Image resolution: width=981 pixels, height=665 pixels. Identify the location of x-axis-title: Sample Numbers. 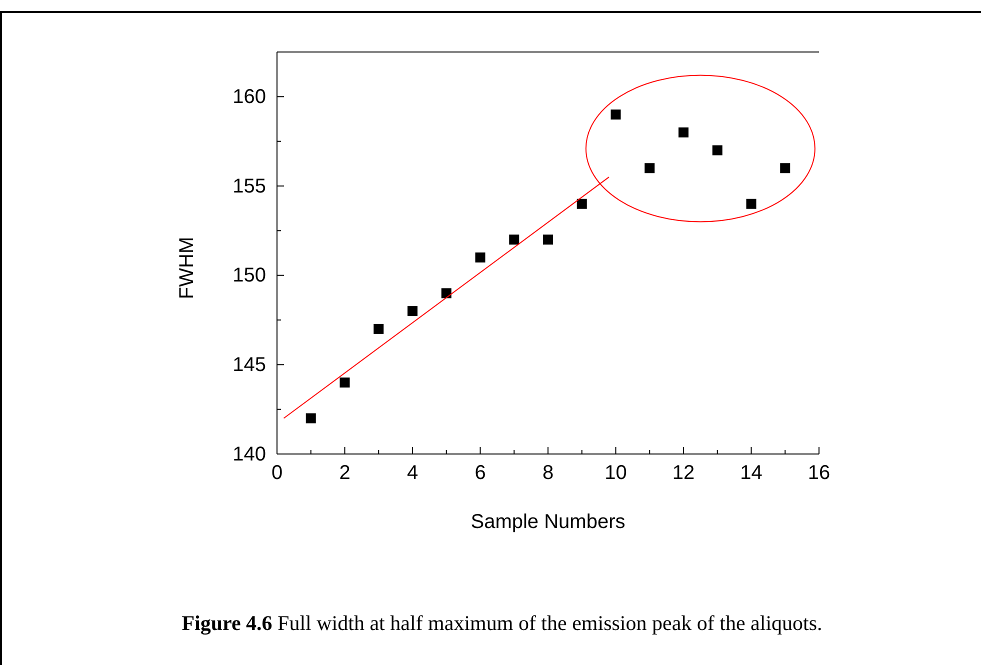
(548, 522).